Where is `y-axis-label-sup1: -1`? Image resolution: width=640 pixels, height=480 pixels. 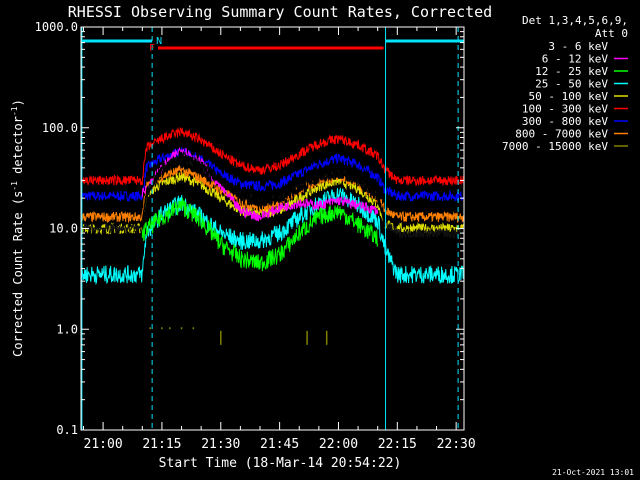 y-axis-label-sup1: -1 is located at coordinates (14, 186).